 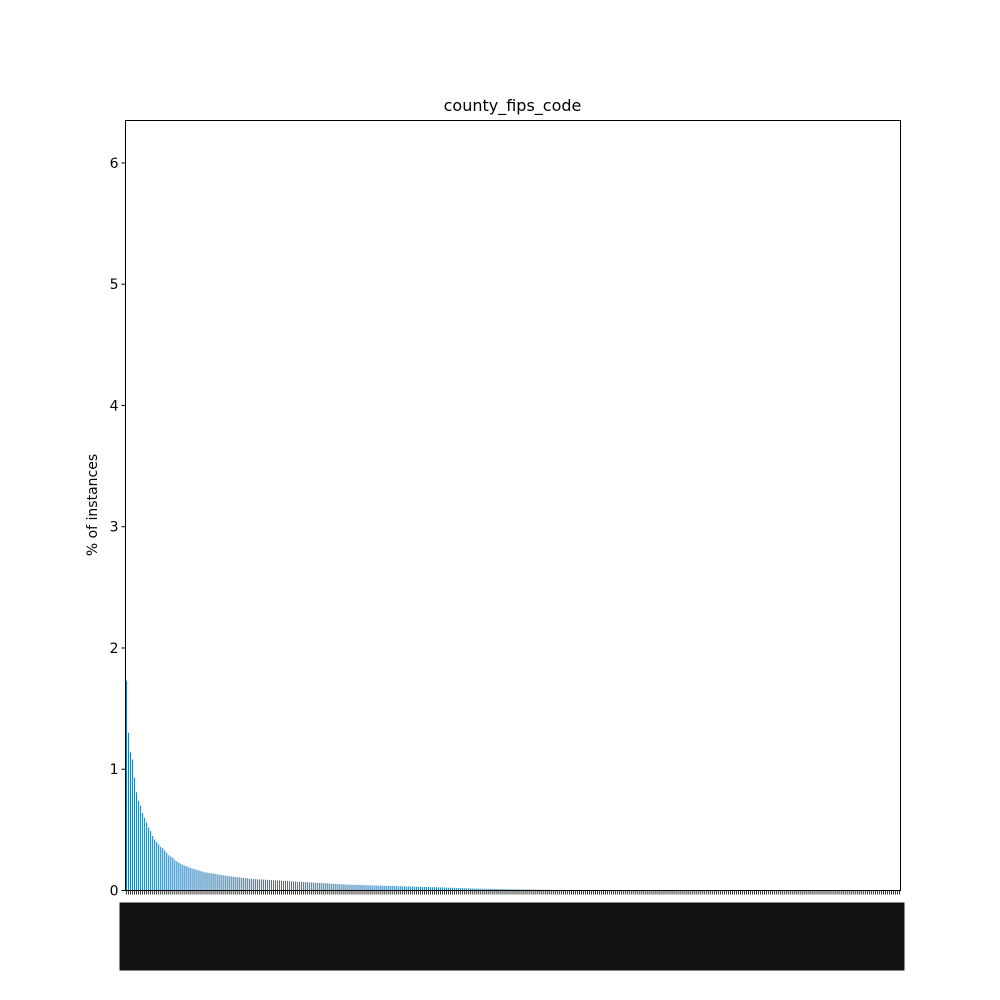 What do you see at coordinates (114, 528) in the screenshot?
I see `y-tick-label: 3` at bounding box center [114, 528].